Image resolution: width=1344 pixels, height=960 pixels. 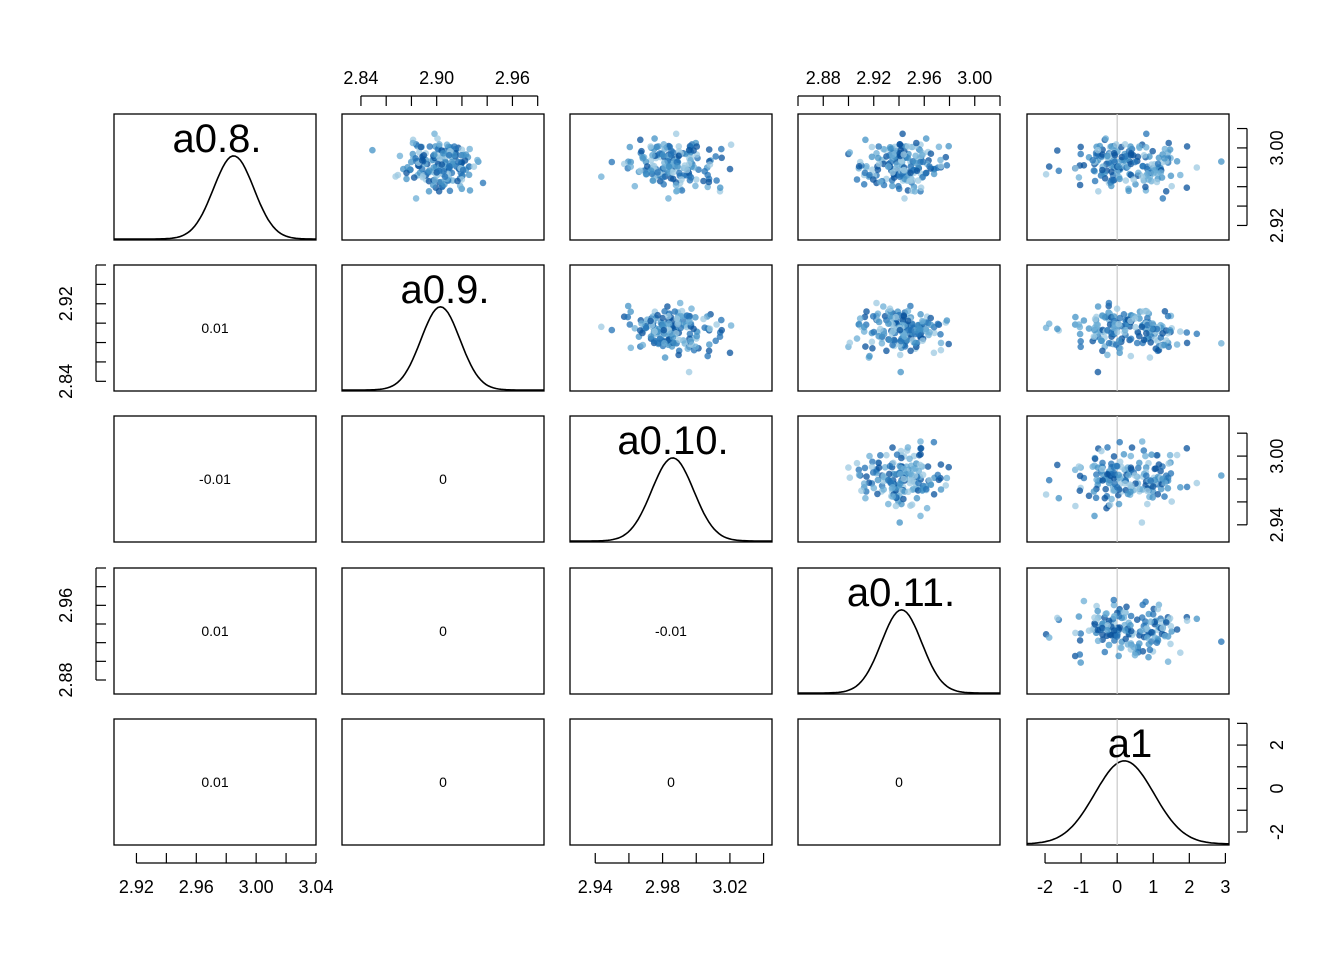 I want to click on tick-label: 2.96, so click(x=196, y=887).